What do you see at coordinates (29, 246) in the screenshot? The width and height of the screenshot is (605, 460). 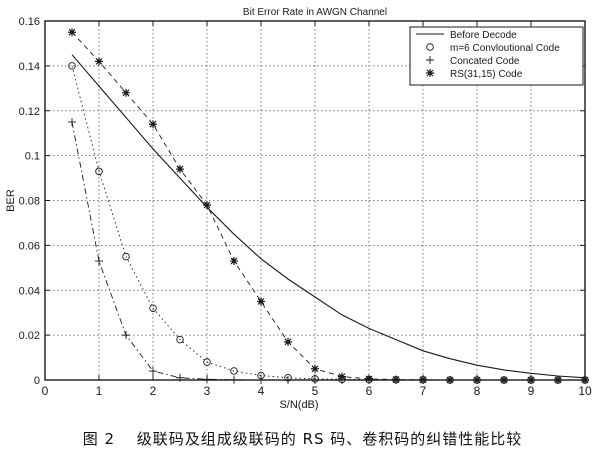 I see `y-tick-label: 0.06` at bounding box center [29, 246].